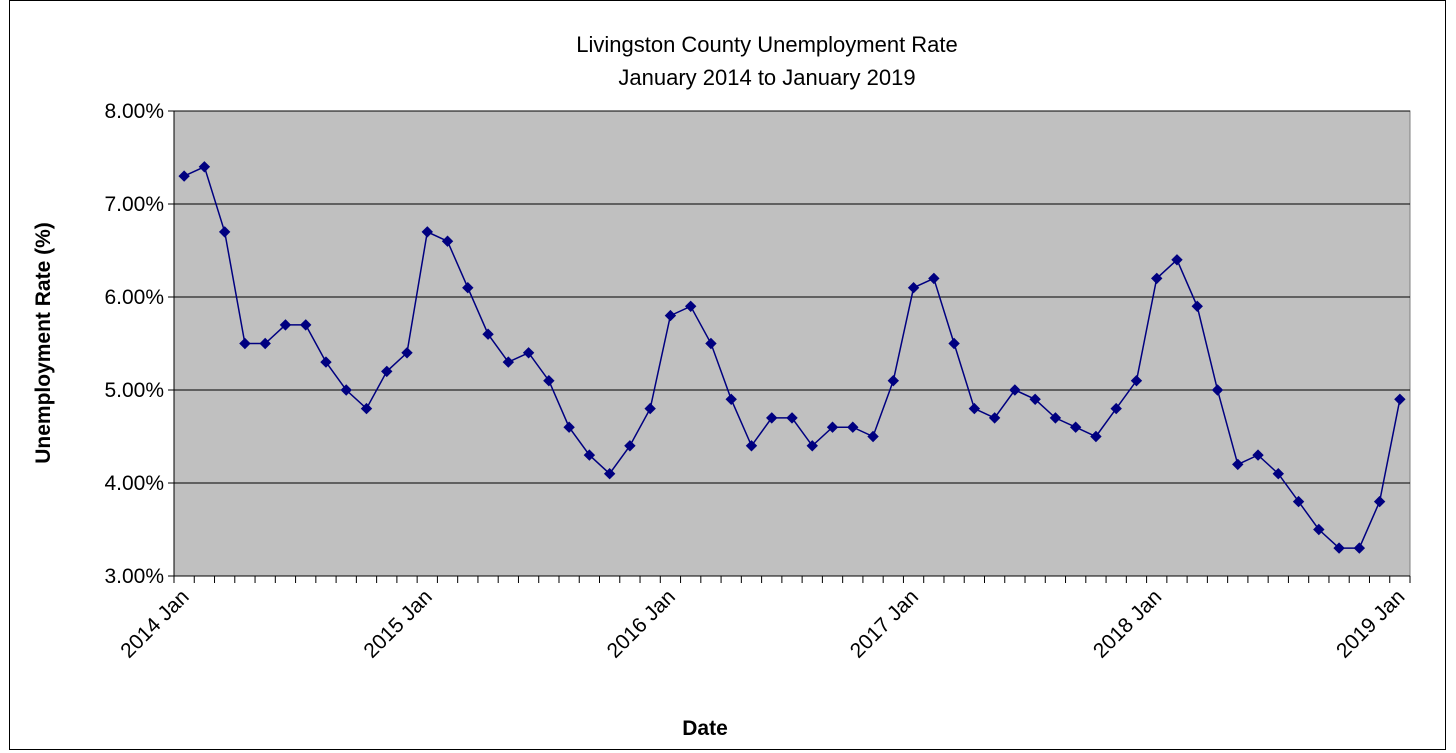 The height and width of the screenshot is (753, 1456). What do you see at coordinates (766, 77) in the screenshot?
I see `chart-subtitle: January 2014 to January 2019` at bounding box center [766, 77].